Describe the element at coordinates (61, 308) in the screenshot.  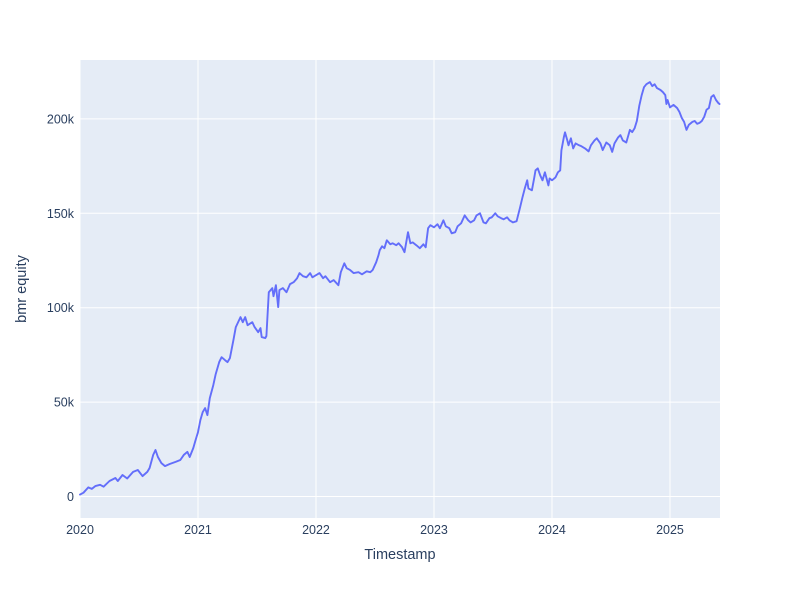
I see `y-tick-label: 100k` at that location.